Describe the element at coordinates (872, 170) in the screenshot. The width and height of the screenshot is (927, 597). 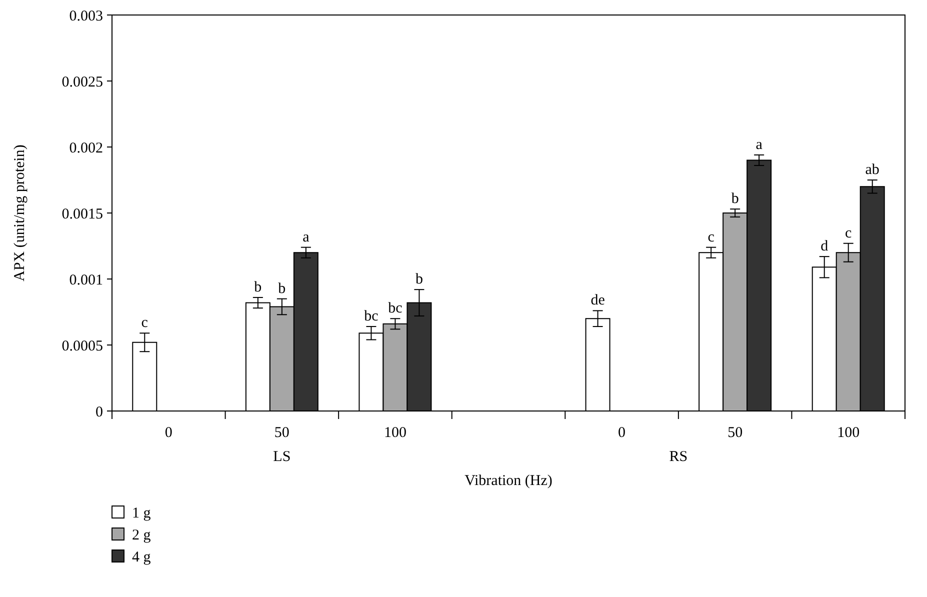
I see `data-label: ab` at that location.